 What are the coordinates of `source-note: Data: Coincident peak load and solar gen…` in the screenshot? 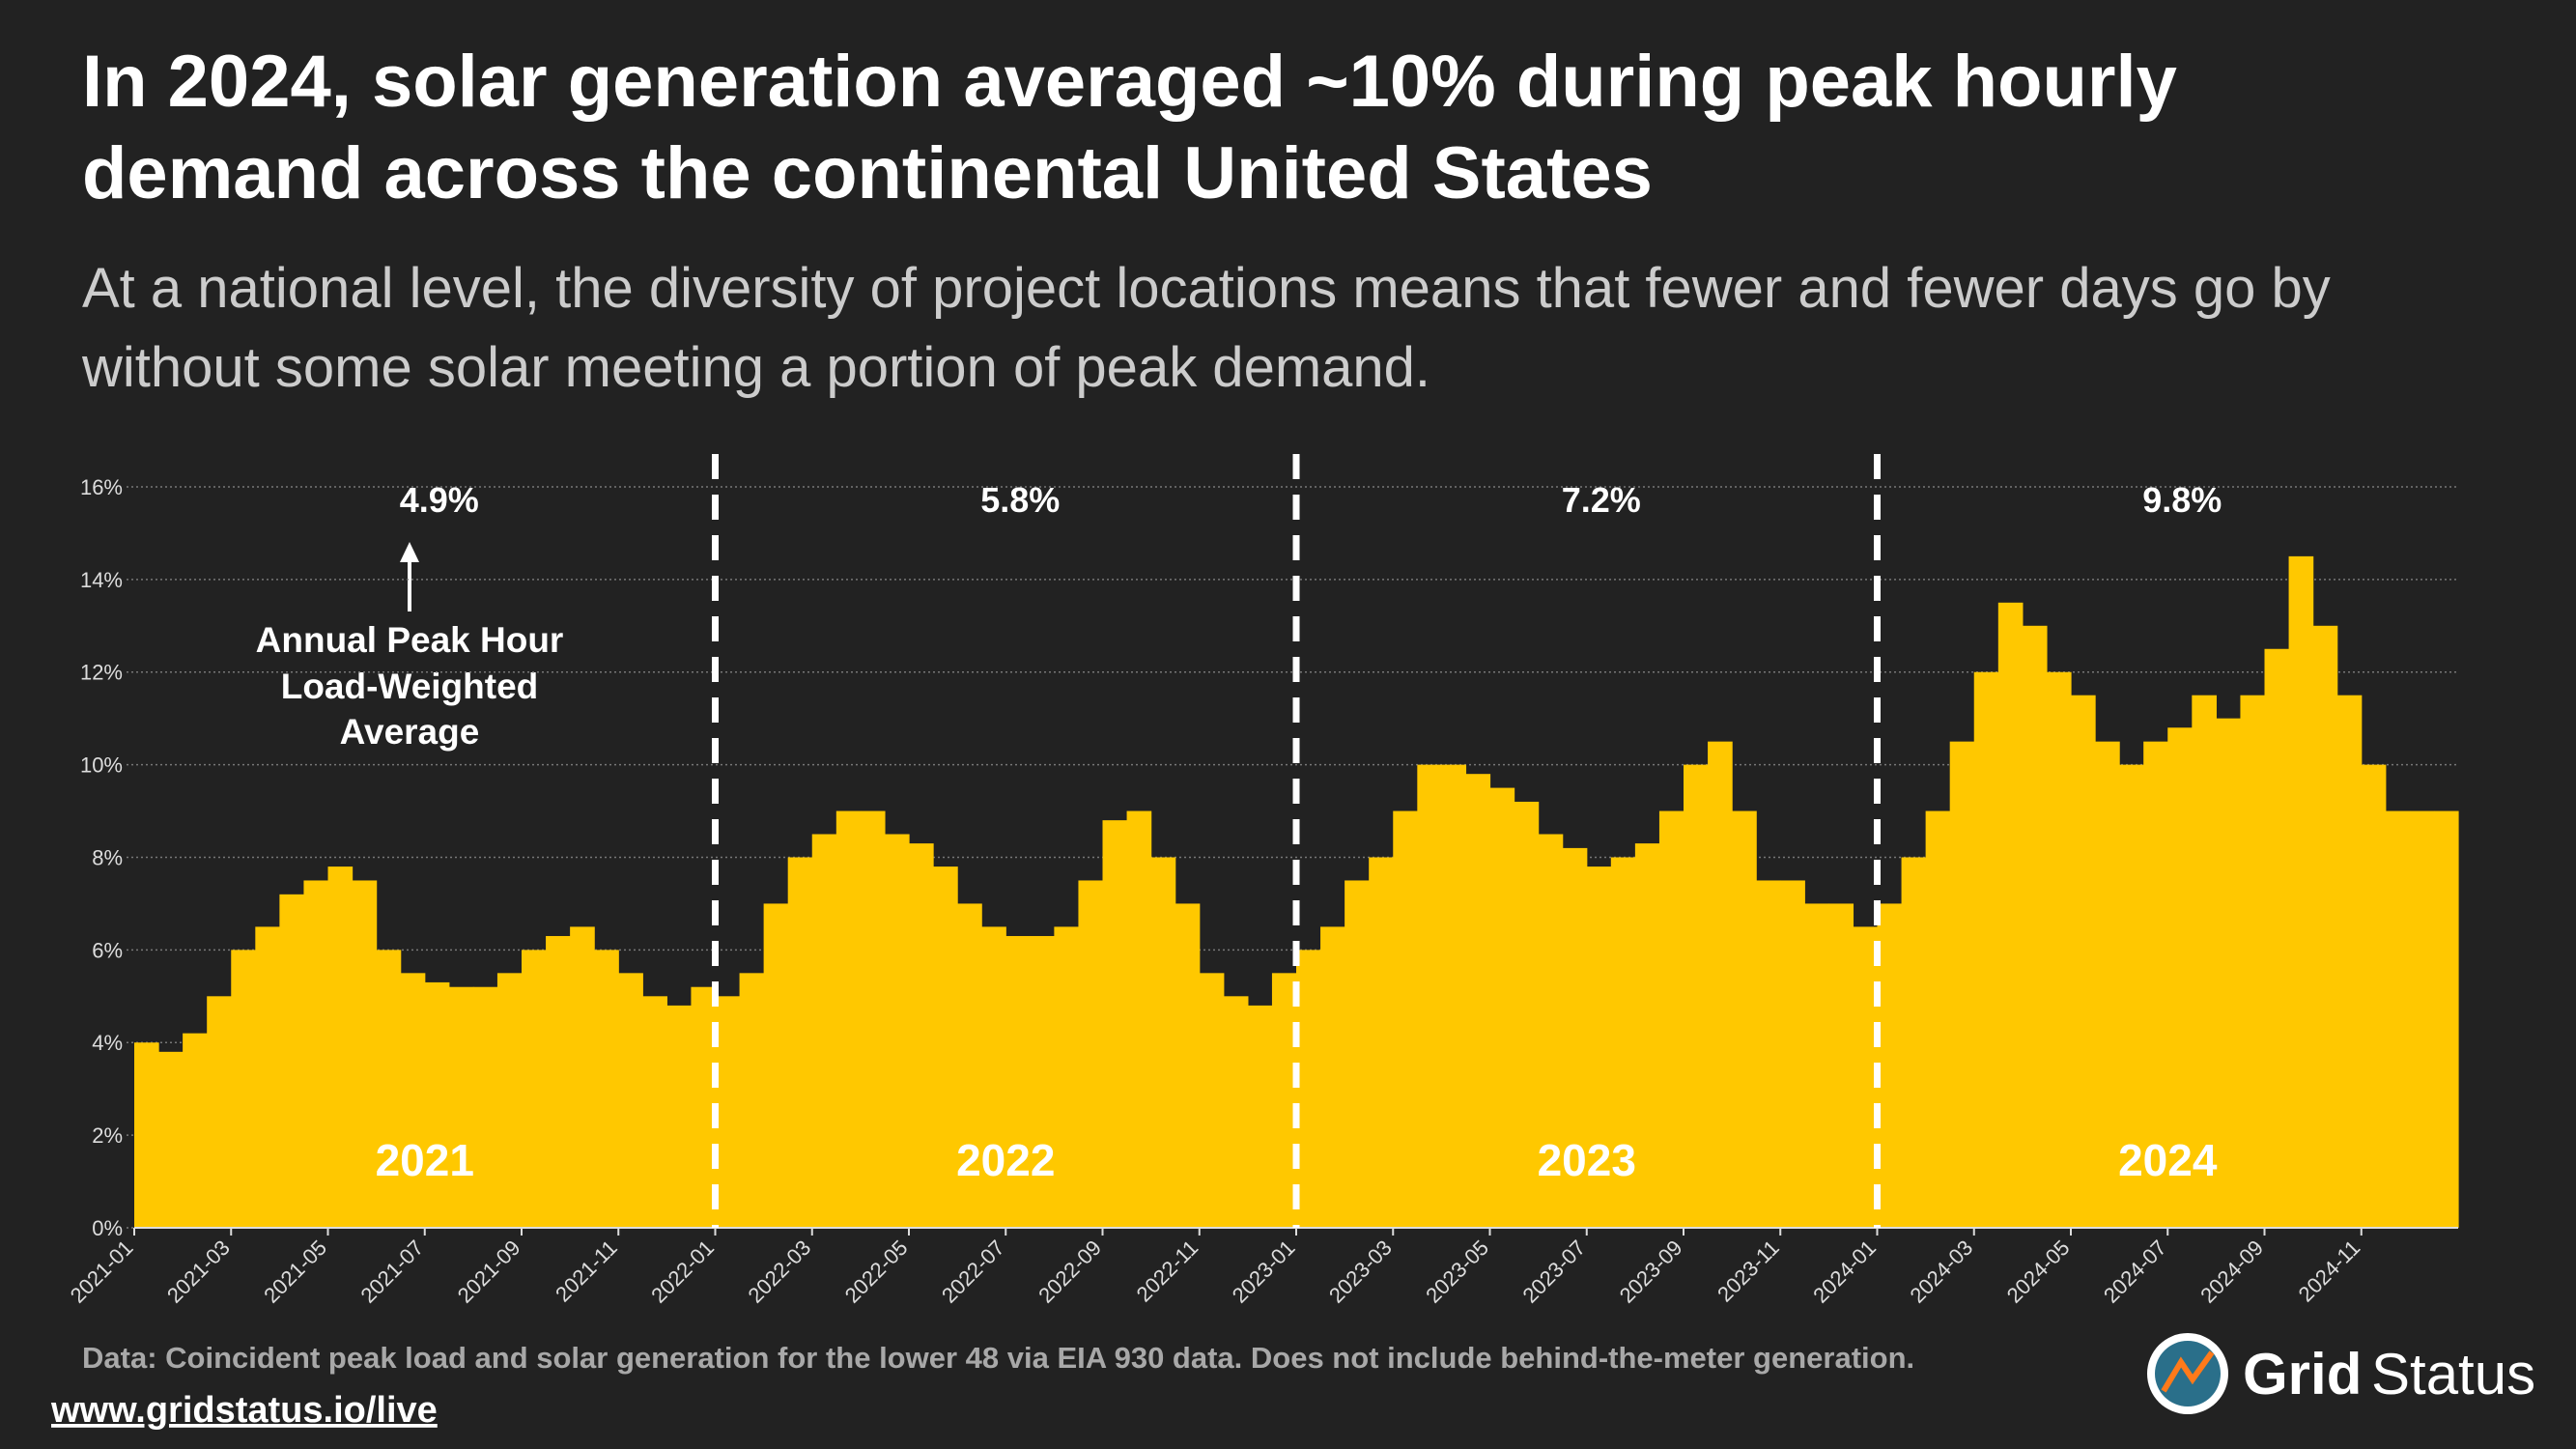 It's located at (998, 1358).